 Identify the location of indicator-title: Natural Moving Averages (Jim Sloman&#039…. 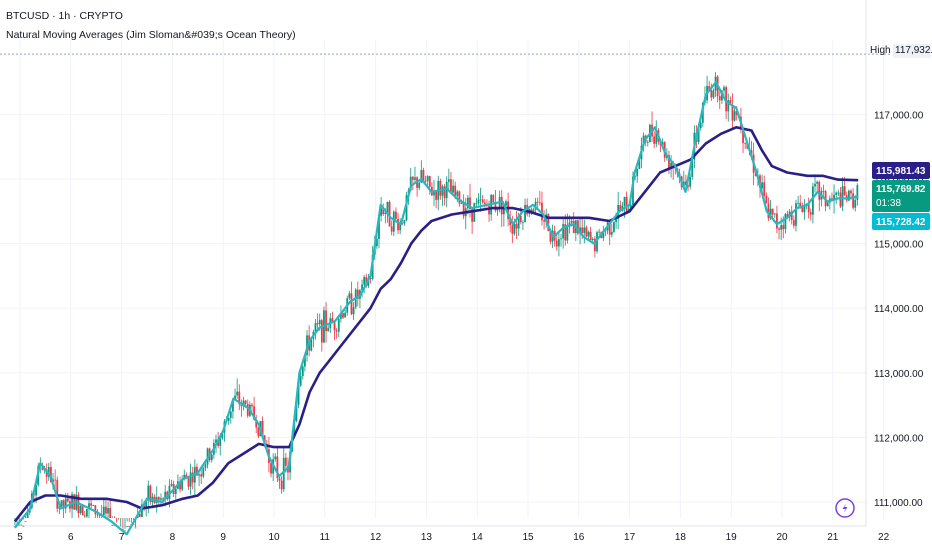
(151, 35).